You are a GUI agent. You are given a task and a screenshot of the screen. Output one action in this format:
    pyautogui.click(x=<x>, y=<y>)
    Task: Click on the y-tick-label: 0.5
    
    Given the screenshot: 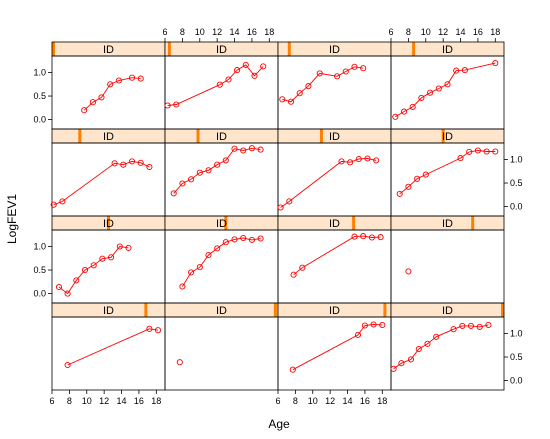 What is the action you would take?
    pyautogui.click(x=516, y=357)
    